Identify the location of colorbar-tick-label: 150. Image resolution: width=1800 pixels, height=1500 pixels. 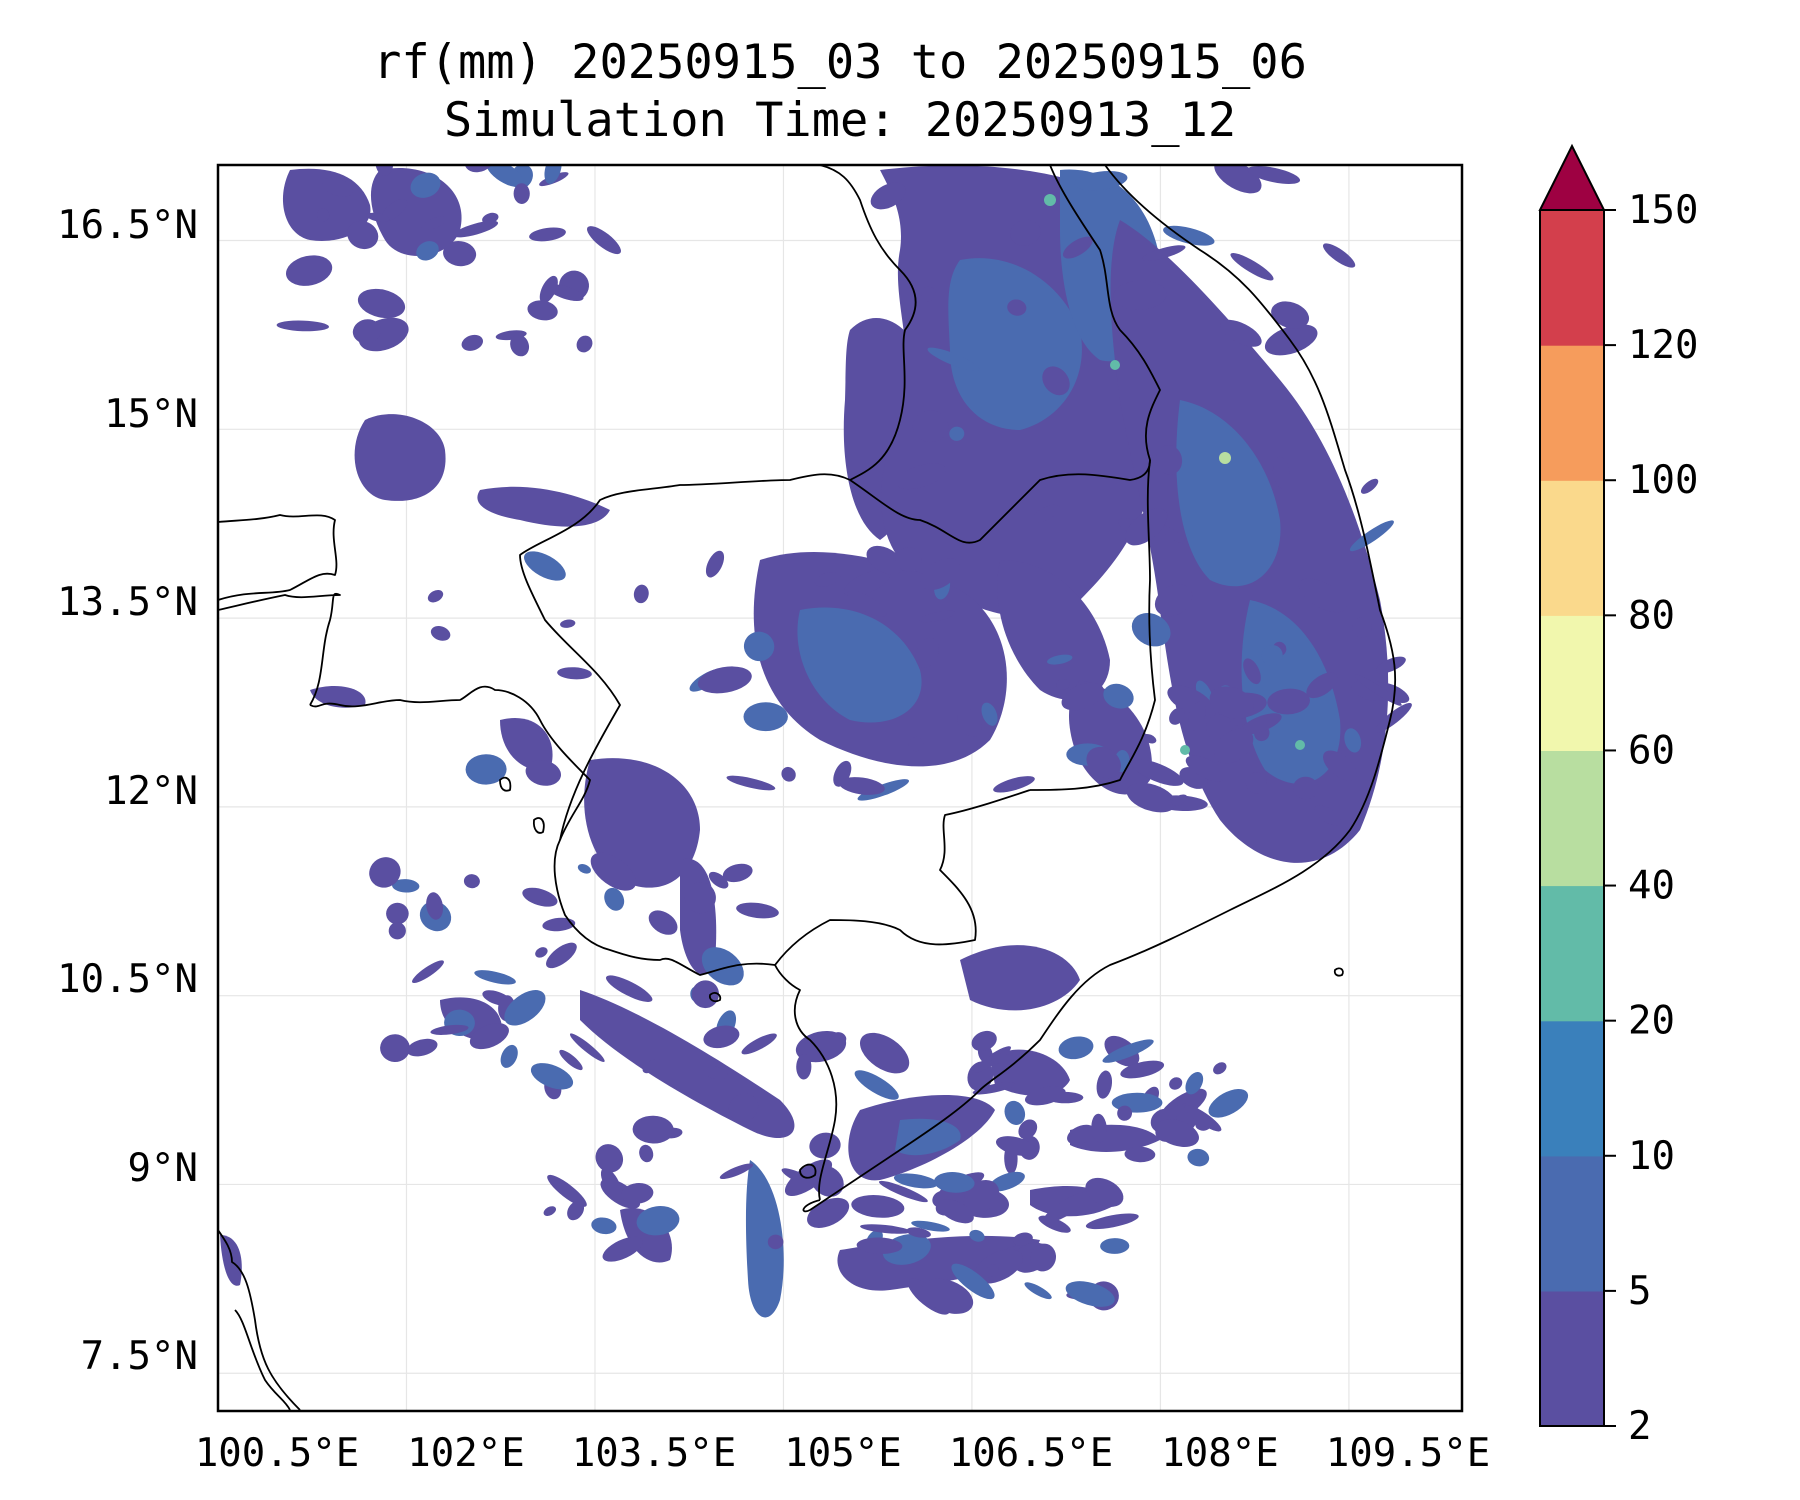
(1663, 210).